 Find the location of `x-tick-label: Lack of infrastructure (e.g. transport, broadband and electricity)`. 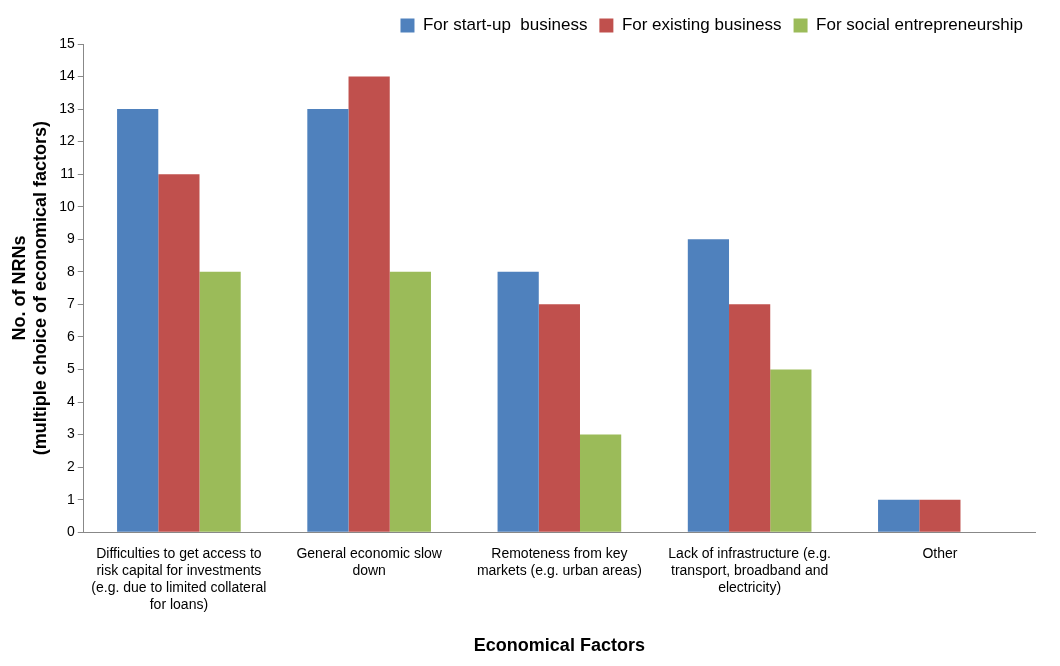

x-tick-label: Lack of infrastructure (e.g. transport, broadband and electricity) is located at coordinates (749, 570).